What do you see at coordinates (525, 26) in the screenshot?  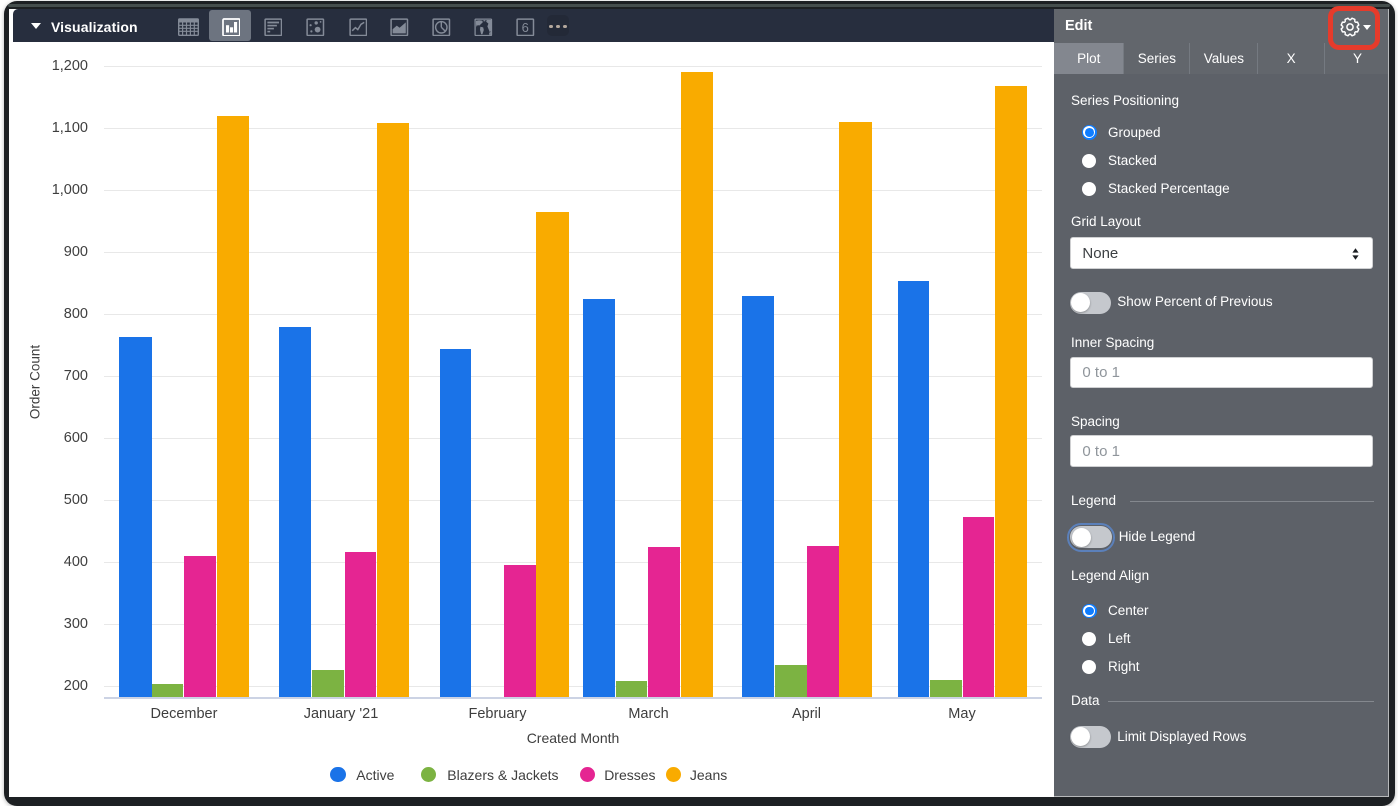 I see `svg-text: 6` at bounding box center [525, 26].